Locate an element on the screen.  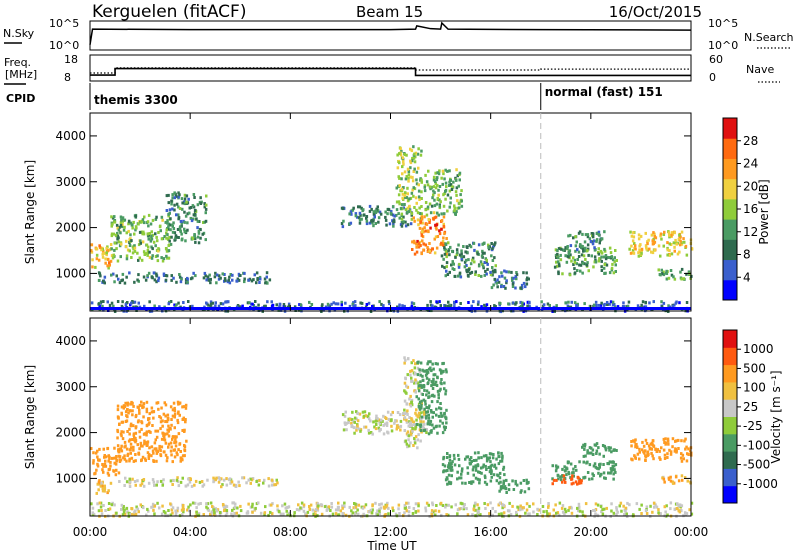
colorbar-frame is located at coordinates (730, 416).